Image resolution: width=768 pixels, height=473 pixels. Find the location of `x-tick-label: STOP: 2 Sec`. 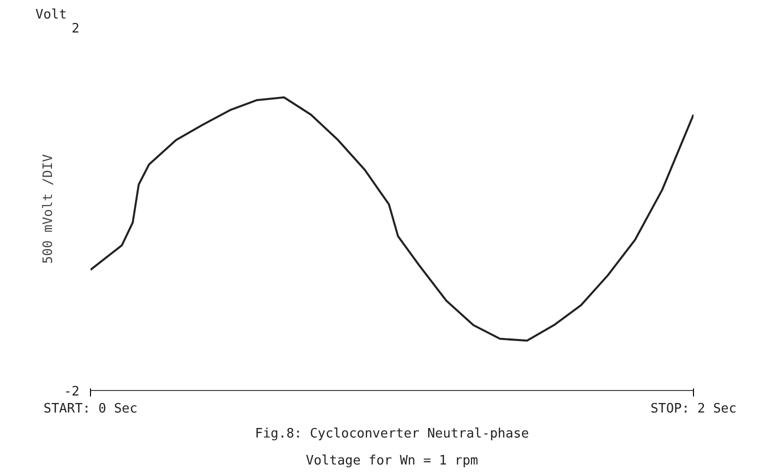

x-tick-label: STOP: 2 Sec is located at coordinates (693, 409).